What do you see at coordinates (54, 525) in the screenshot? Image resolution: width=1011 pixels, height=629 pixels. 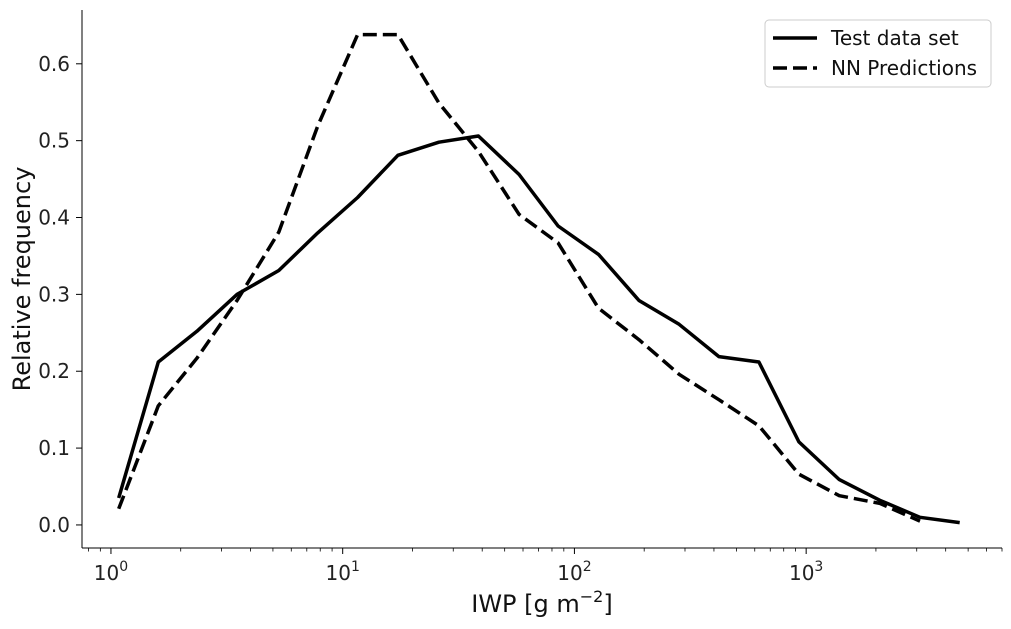 I see `y-tick-label: 0.0` at bounding box center [54, 525].